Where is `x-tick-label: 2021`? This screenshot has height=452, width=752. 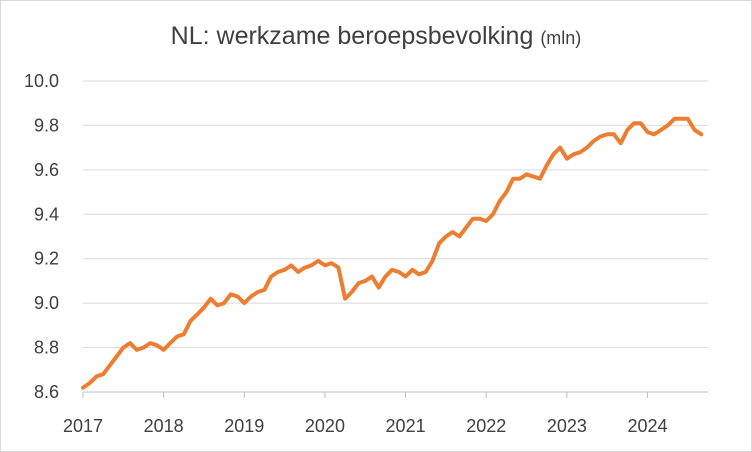
x-tick-label: 2021 is located at coordinates (406, 426).